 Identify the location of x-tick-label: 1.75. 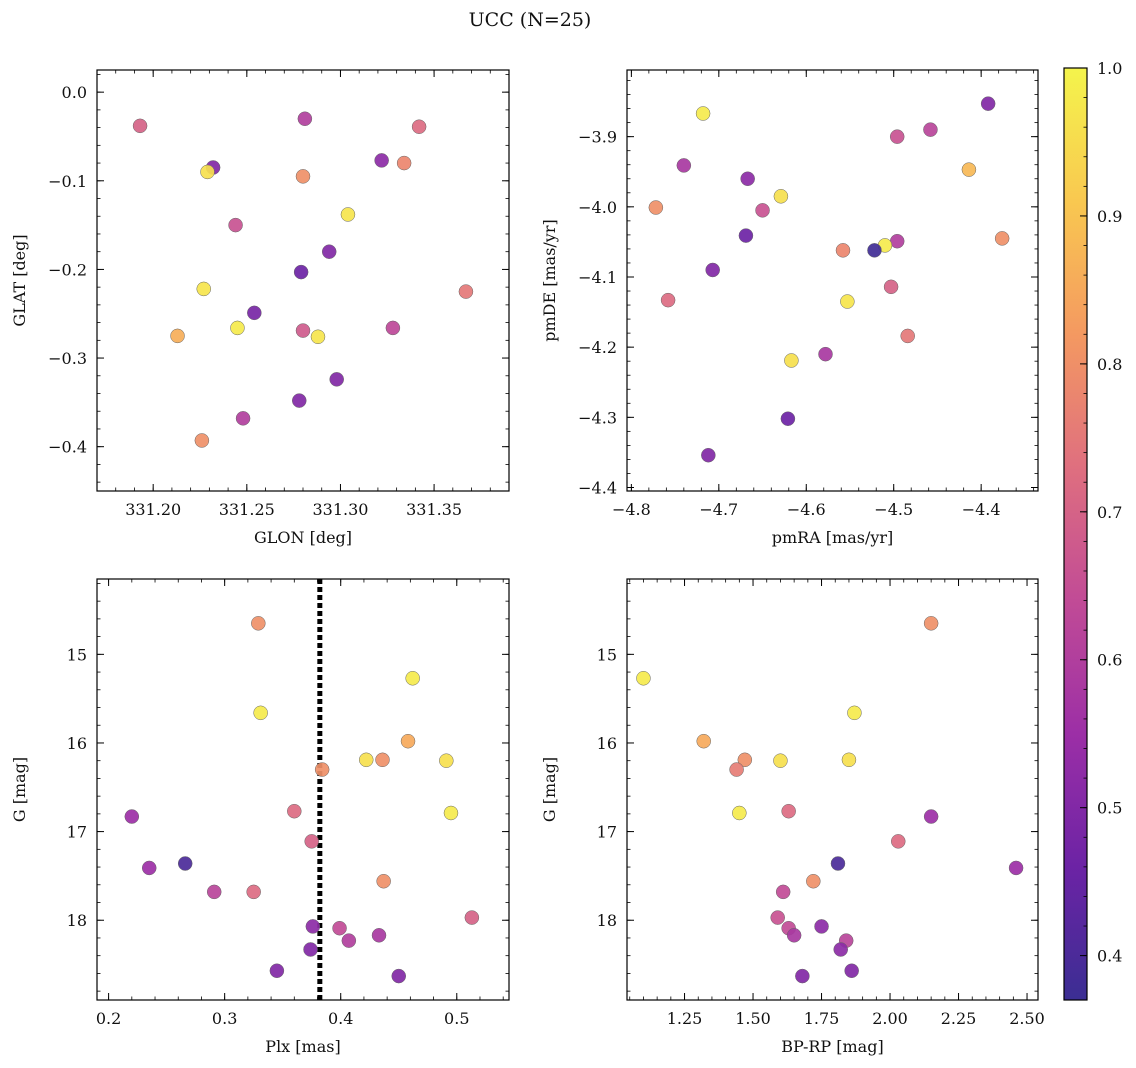
(822, 1018).